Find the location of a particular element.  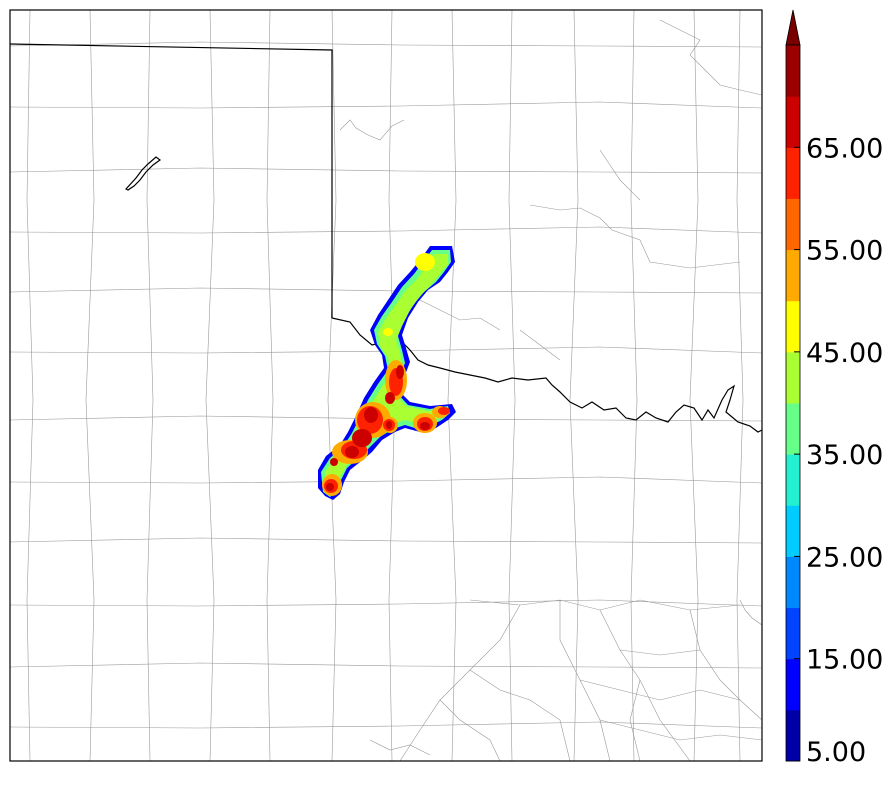

colorbar-border is located at coordinates (793, 403).